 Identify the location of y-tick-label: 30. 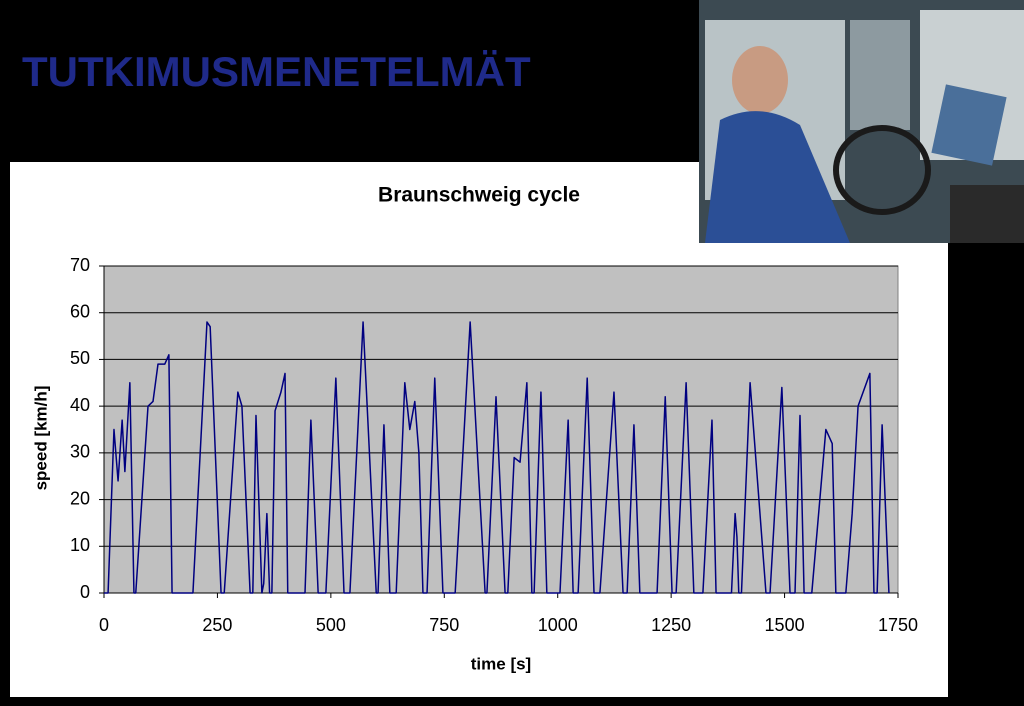
(80, 452).